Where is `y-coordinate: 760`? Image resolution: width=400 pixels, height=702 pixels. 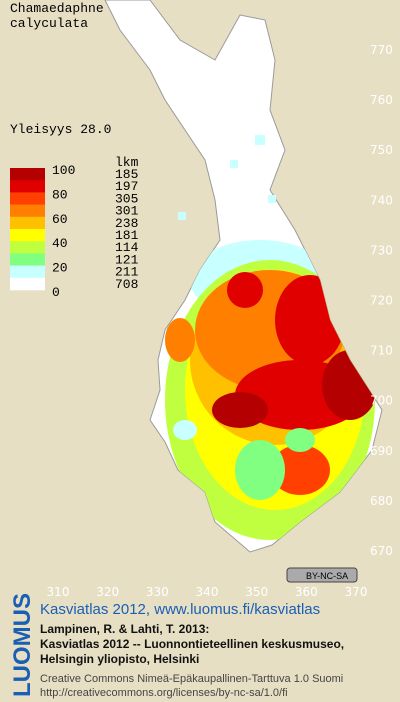 y-coordinate: 760 is located at coordinates (381, 100).